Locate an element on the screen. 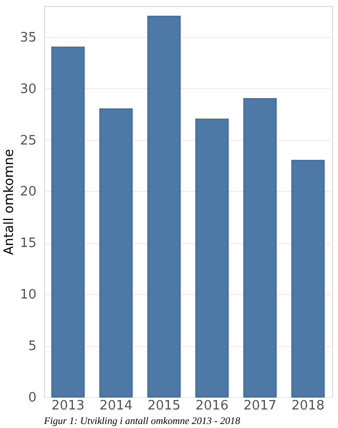  y-tick-label: 25 is located at coordinates (28, 140).